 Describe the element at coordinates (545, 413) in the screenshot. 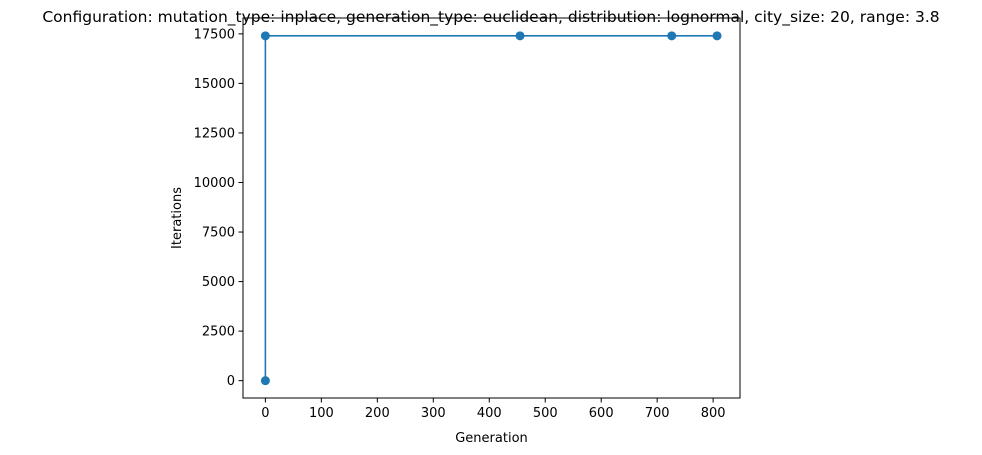

I see `x-tick-label: 500` at that location.